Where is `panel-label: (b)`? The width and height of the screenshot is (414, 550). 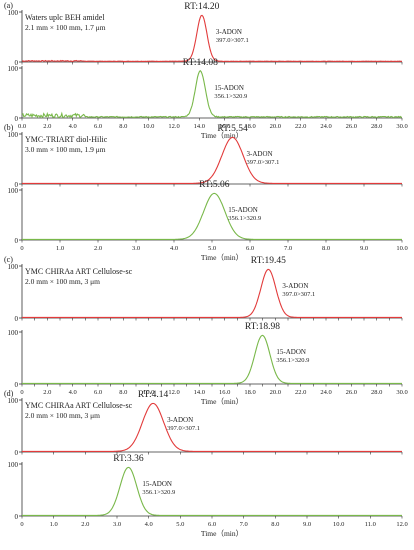
panel-label: (b) is located at coordinates (9, 127).